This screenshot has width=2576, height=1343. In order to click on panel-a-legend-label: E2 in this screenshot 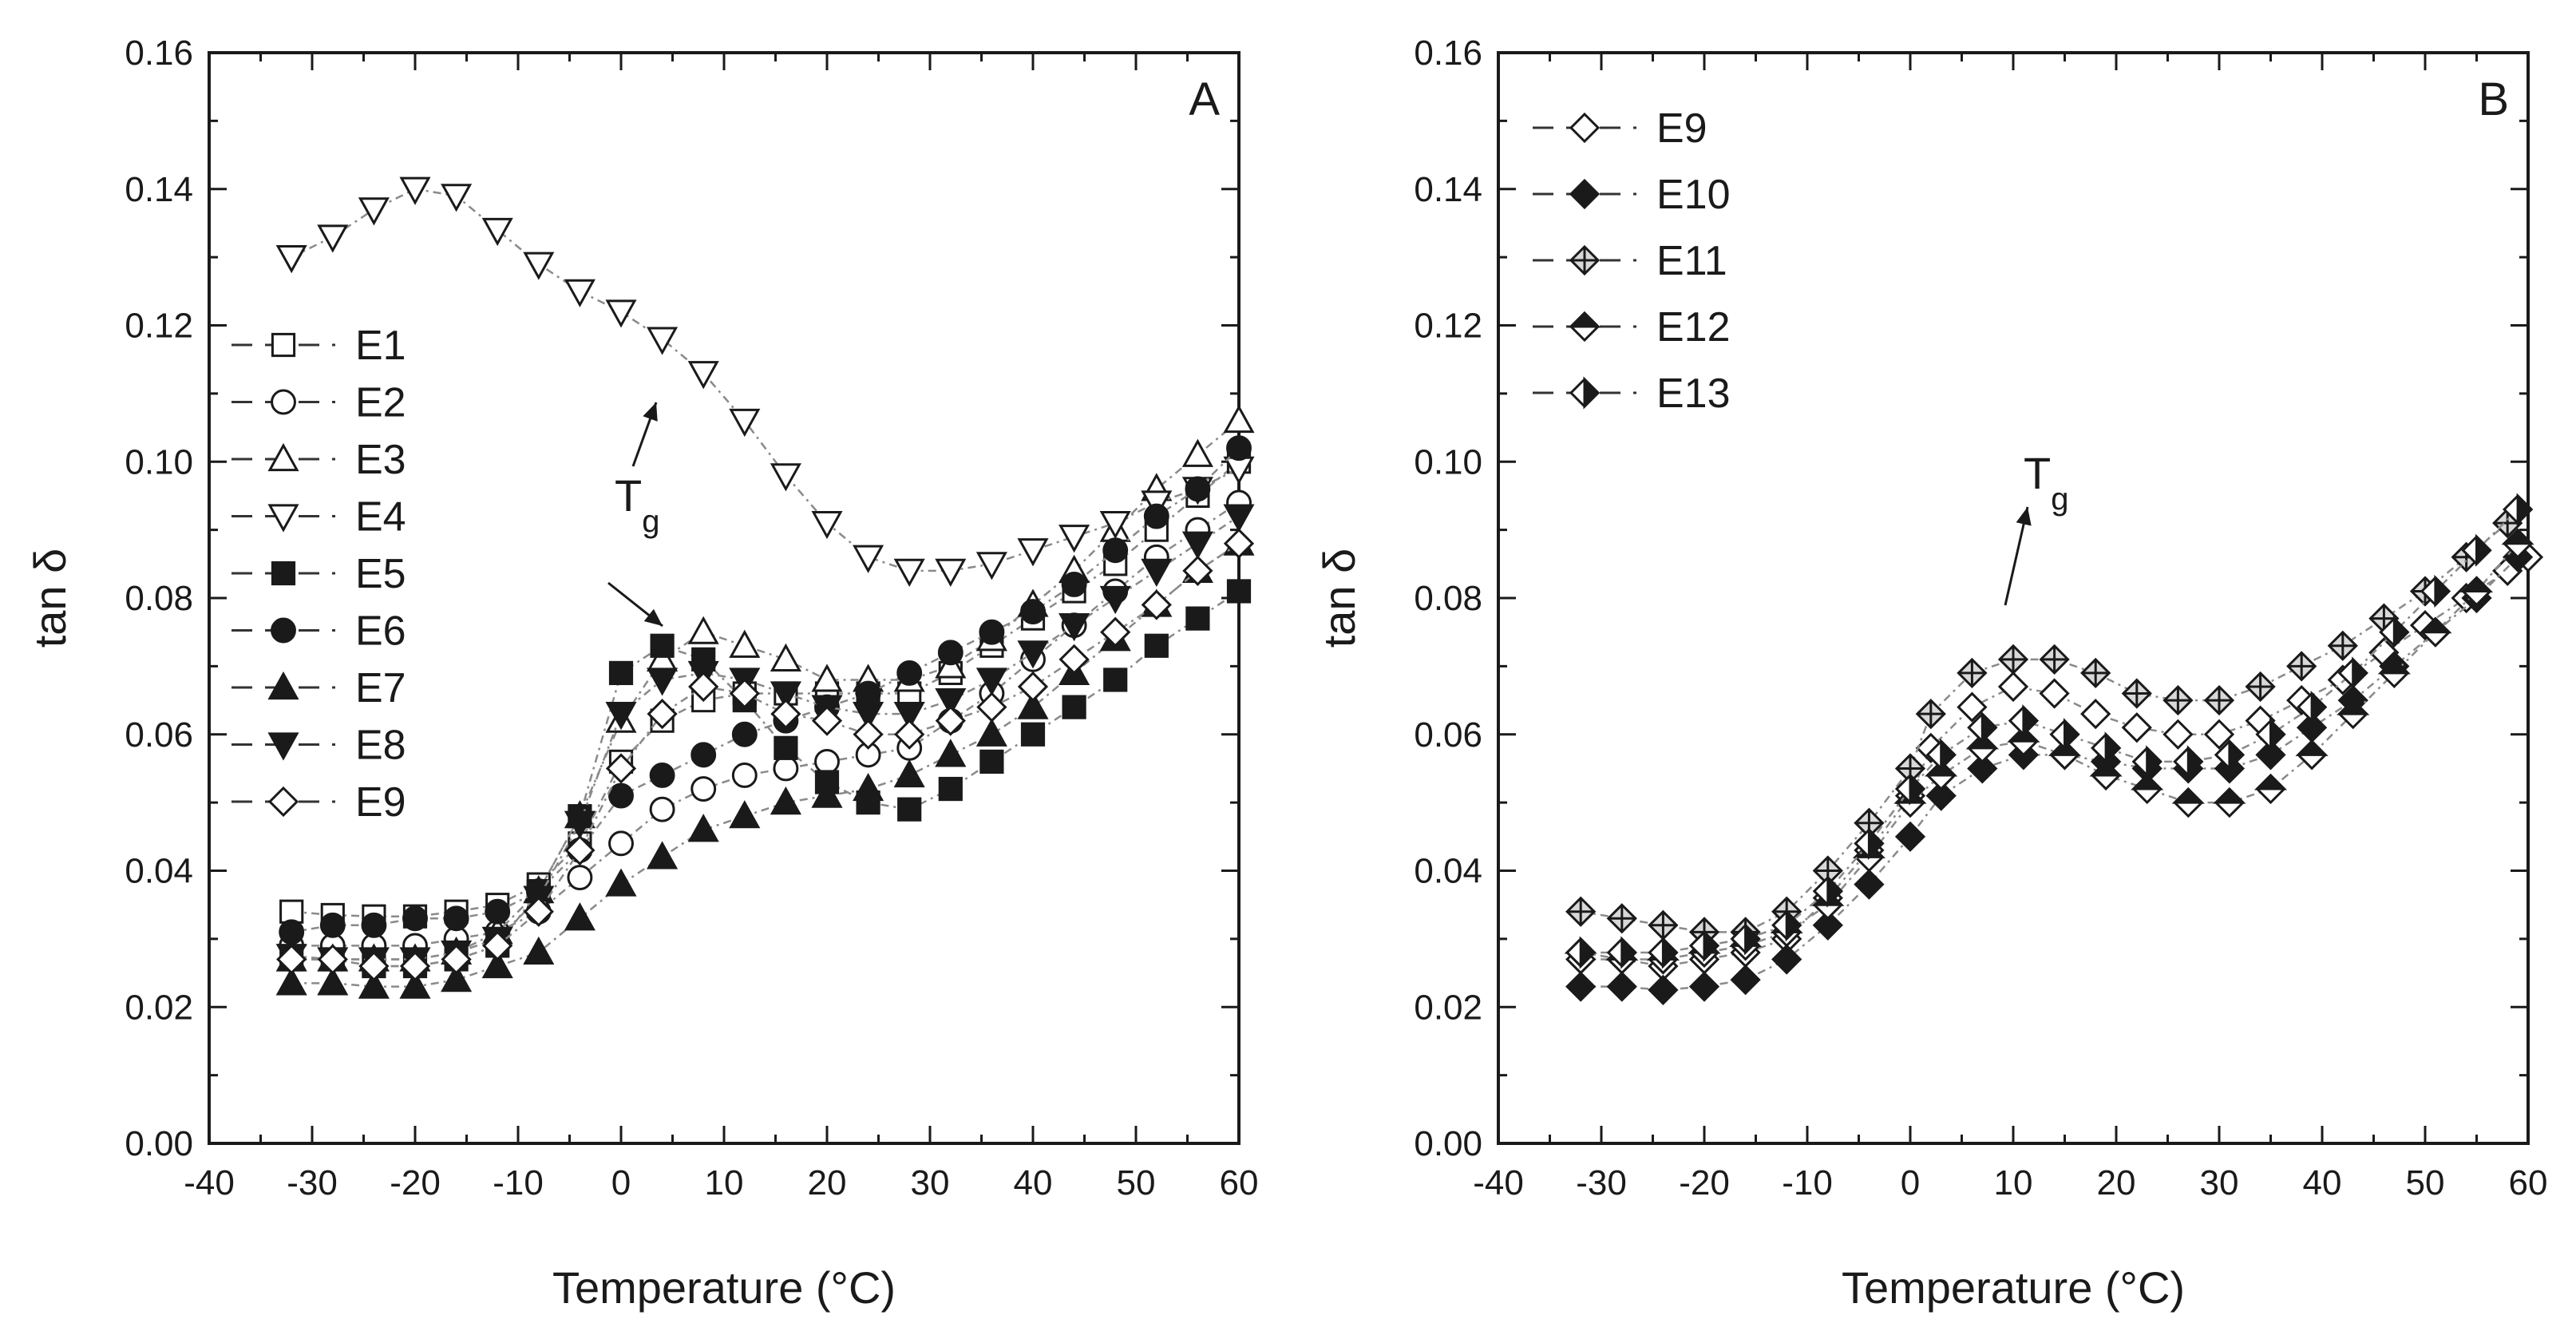, I will do `click(381, 403)`.